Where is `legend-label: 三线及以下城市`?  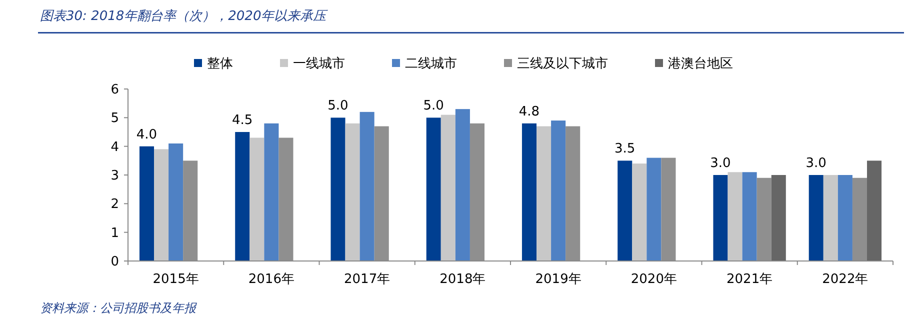
legend-label: 三线及以下城市 is located at coordinates (562, 64).